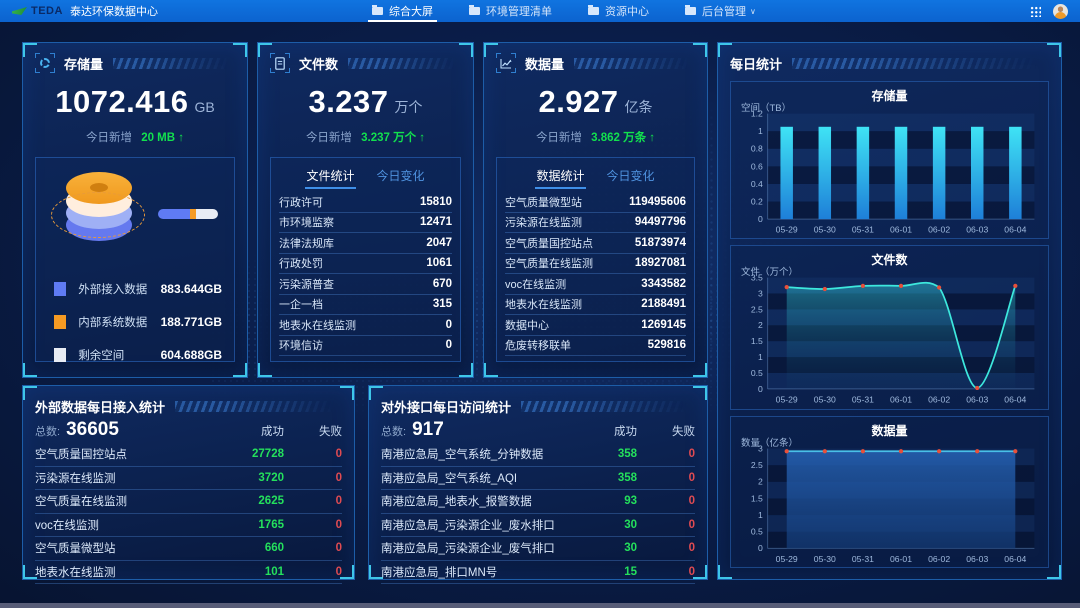 The image size is (1080, 608). I want to click on delta-label: 今日新增, so click(108, 138).